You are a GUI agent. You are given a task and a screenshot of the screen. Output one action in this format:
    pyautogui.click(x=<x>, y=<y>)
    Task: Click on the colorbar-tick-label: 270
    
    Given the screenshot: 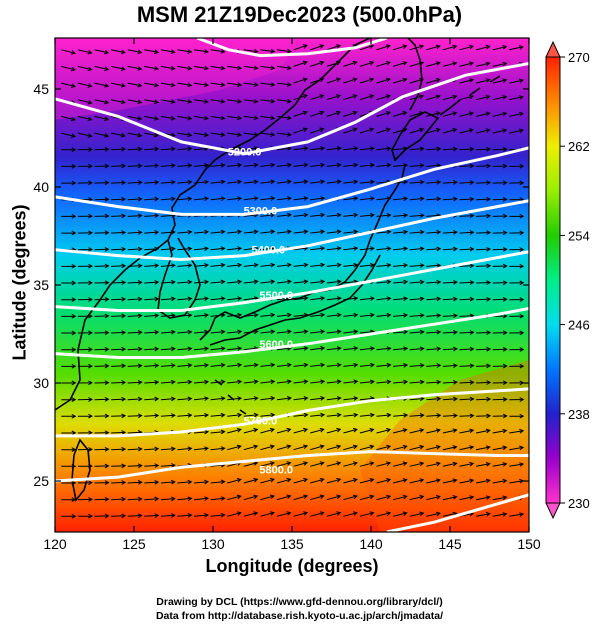 What is the action you would take?
    pyautogui.click(x=579, y=57)
    